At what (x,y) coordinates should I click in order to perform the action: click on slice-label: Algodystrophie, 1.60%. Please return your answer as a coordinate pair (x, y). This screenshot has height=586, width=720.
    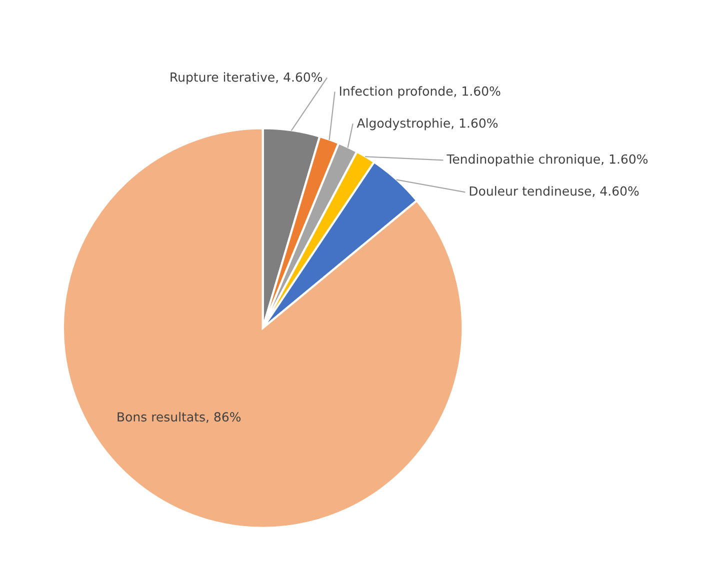
    Looking at the image, I should click on (427, 124).